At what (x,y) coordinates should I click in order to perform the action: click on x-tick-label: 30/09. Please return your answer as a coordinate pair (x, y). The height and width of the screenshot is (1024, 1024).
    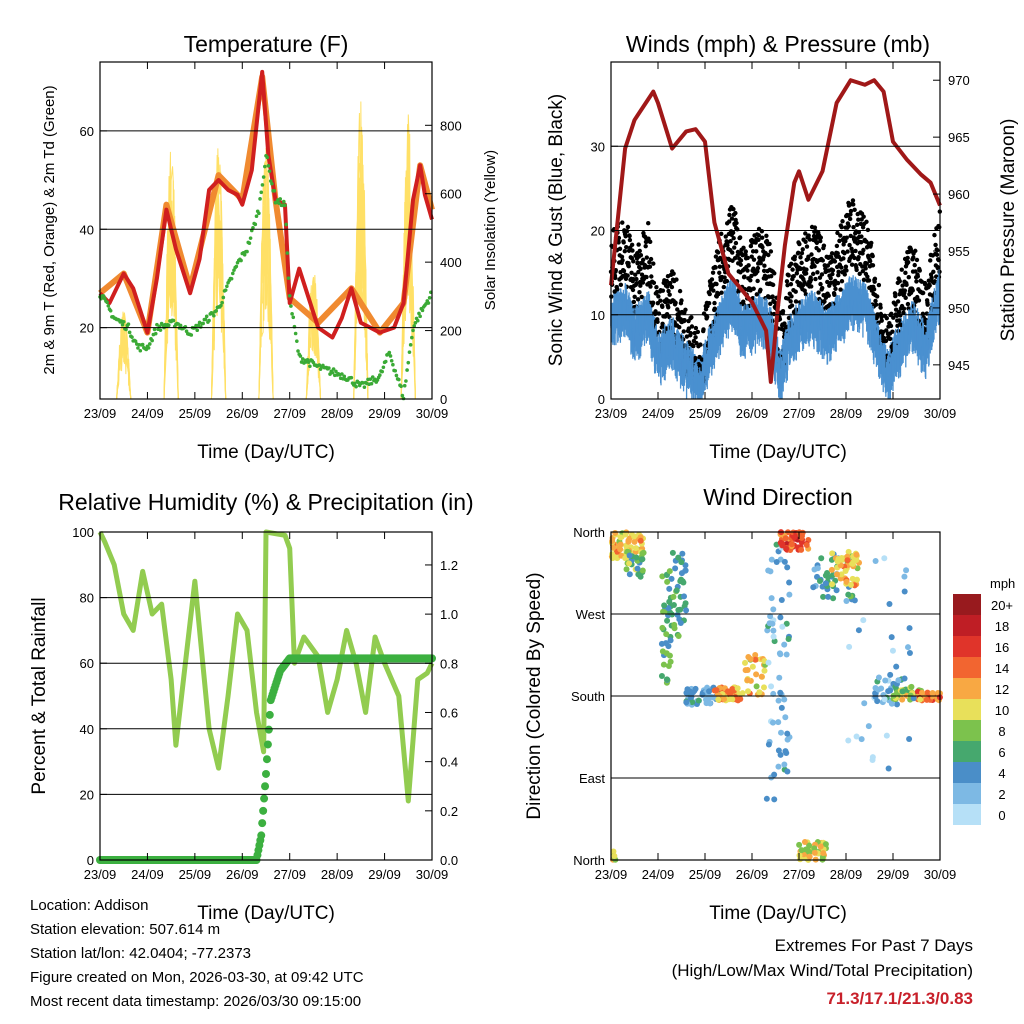
    Looking at the image, I should click on (432, 874).